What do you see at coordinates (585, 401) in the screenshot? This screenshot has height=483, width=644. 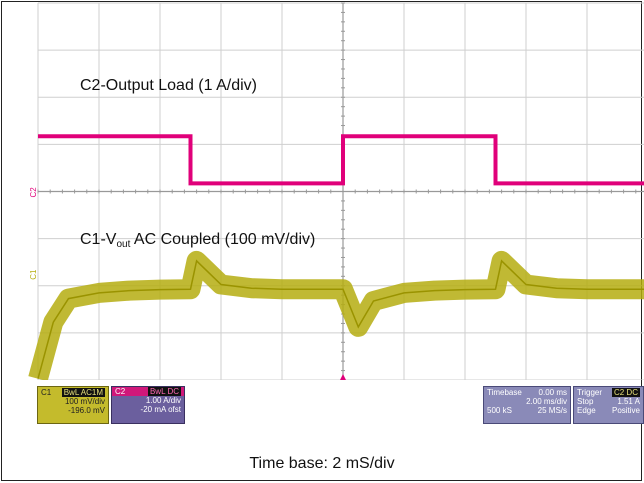 I see `trigger-mode: Stop` at bounding box center [585, 401].